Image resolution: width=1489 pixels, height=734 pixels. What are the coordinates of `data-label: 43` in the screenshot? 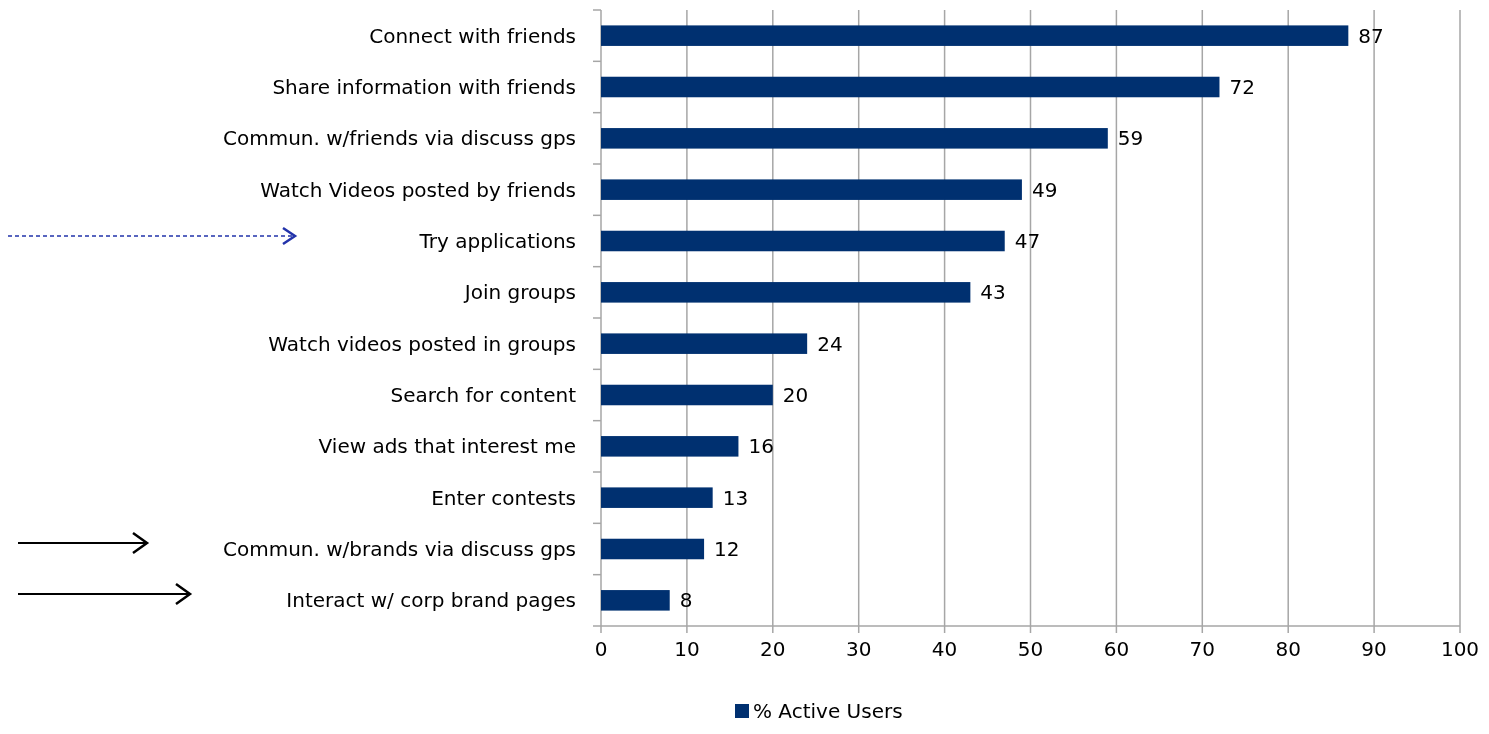 It's located at (993, 292).